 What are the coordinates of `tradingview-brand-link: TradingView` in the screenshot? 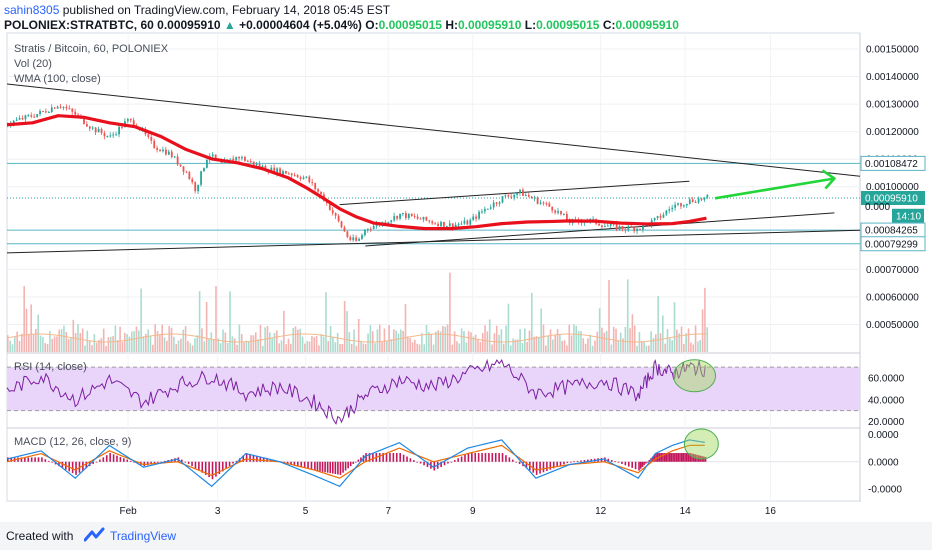 It's located at (143, 536).